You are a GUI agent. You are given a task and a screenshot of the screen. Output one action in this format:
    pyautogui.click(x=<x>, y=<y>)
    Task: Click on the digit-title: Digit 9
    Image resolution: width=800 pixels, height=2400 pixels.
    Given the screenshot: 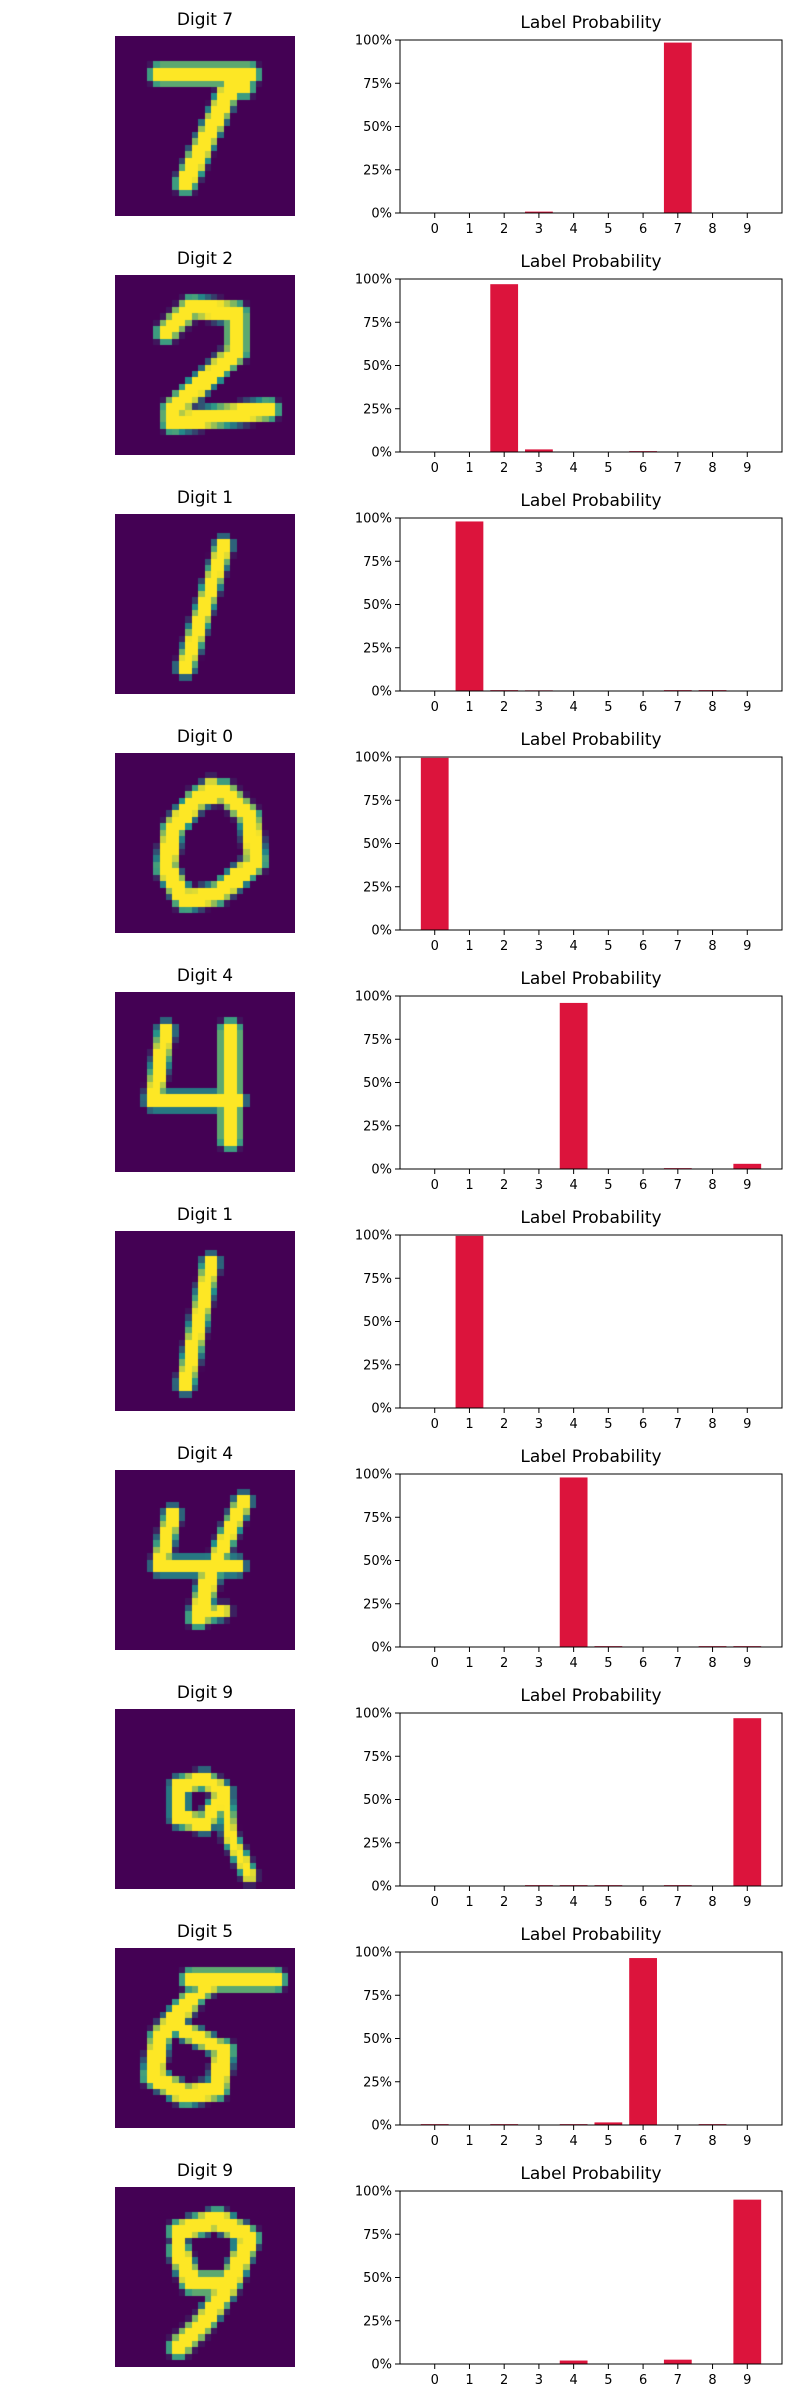 What is the action you would take?
    pyautogui.click(x=205, y=1693)
    